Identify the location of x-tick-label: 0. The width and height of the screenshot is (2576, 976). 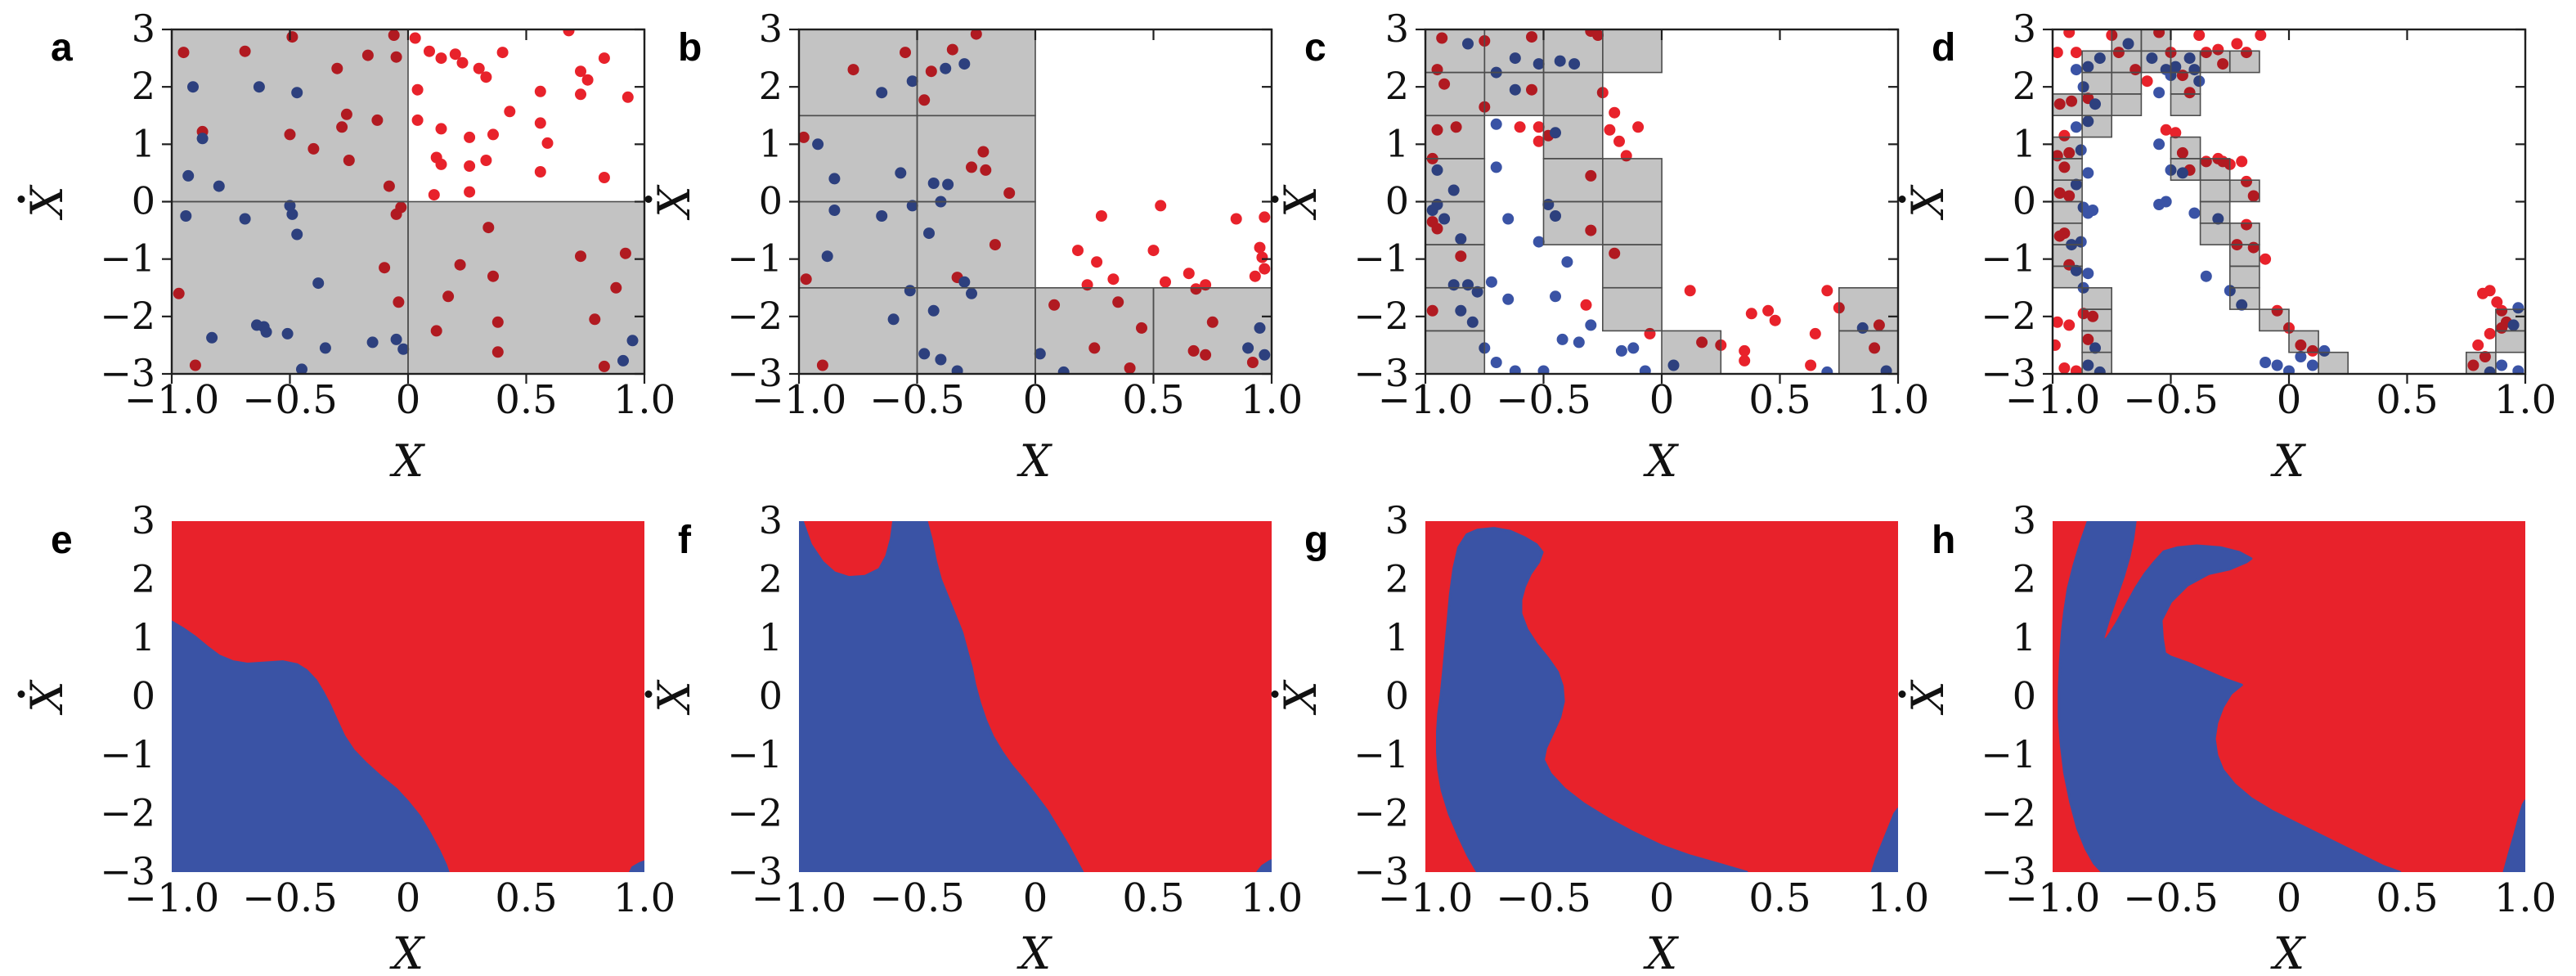
(1662, 898).